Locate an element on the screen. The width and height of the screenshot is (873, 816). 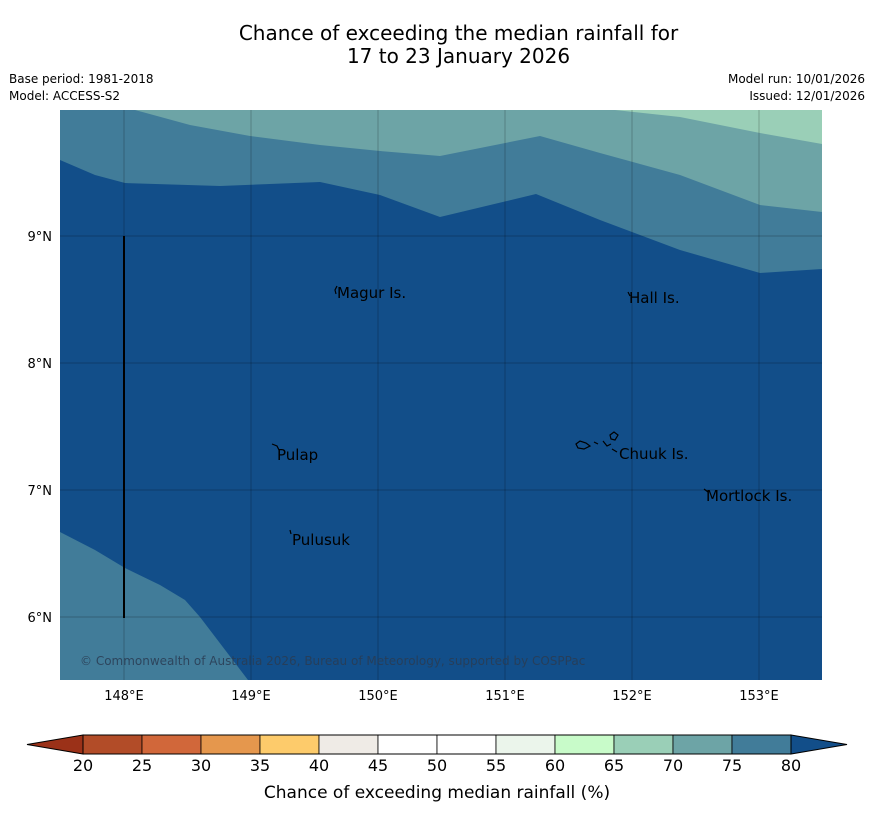
lon-tick-149: 149°E is located at coordinates (251, 696).